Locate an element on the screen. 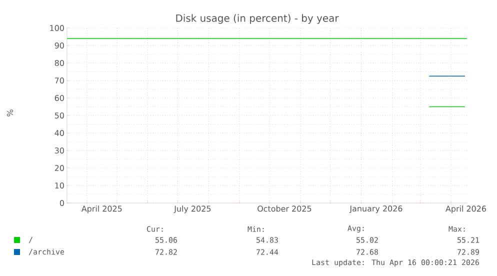  chart-title: Disk usage (in percent) - by year is located at coordinates (257, 19).